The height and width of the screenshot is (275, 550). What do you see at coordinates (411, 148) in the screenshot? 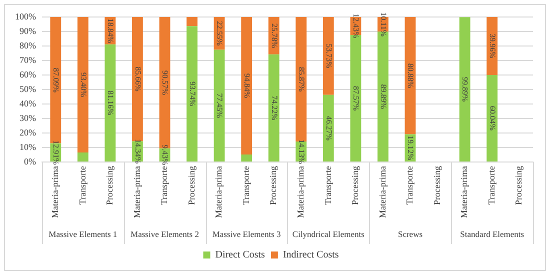
I see `data-label: 19.12%` at bounding box center [411, 148].